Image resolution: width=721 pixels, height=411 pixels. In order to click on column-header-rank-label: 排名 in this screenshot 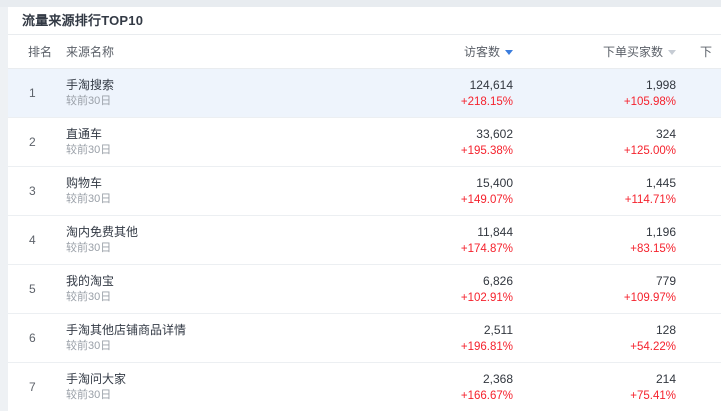, I will do `click(40, 52)`.